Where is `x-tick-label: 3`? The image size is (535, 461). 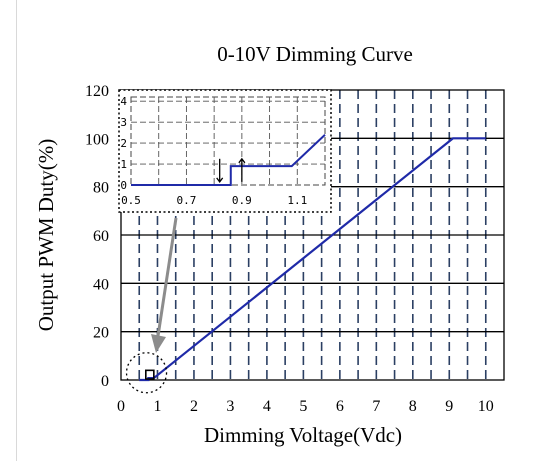 x-tick-label: 3 is located at coordinates (230, 406).